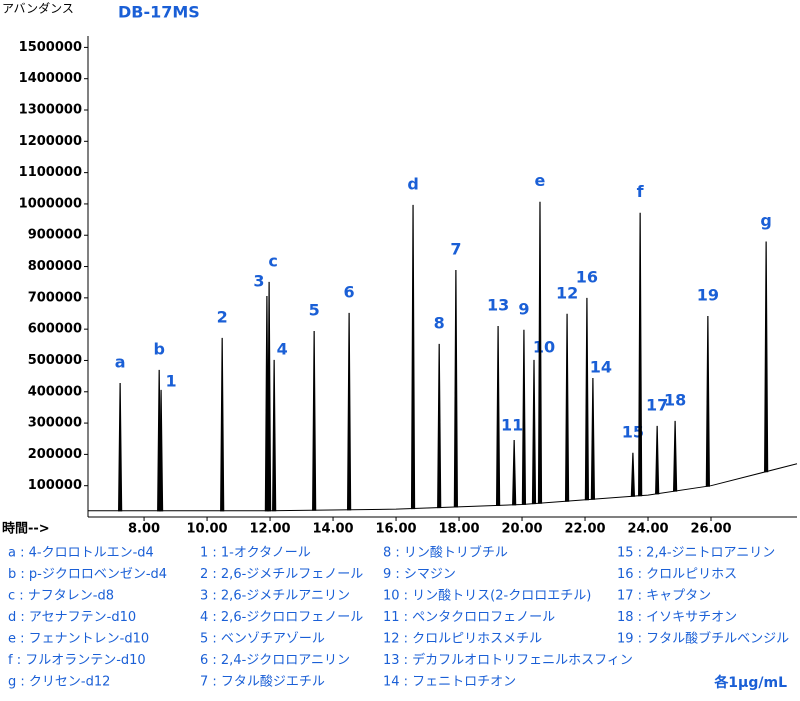  What do you see at coordinates (584, 529) in the screenshot?
I see `x-tick-label: 22.00` at bounding box center [584, 529].